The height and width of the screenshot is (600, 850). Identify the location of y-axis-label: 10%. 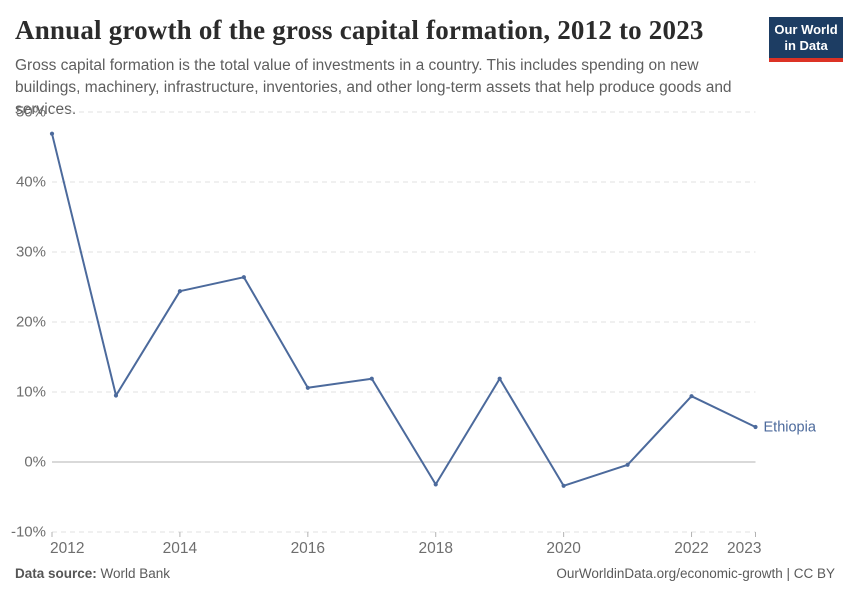
(31, 392).